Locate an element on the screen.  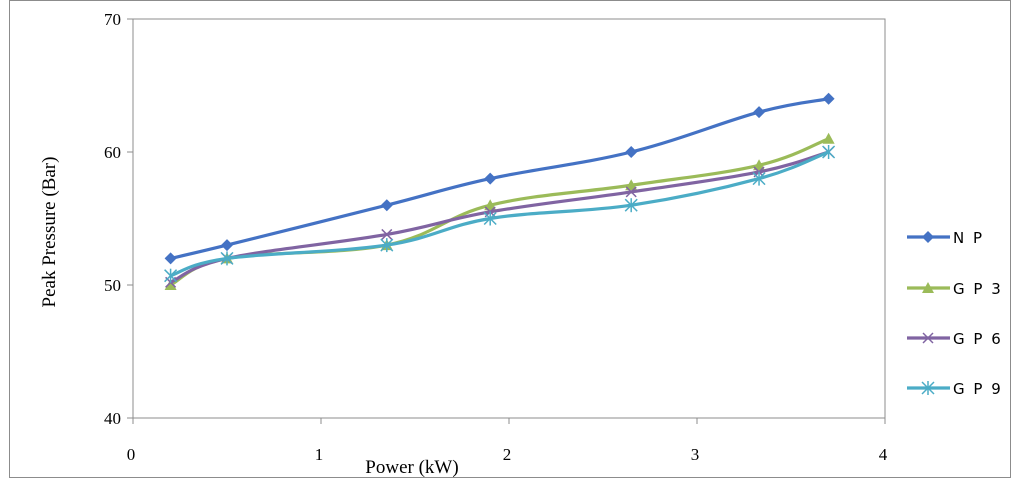
x-tick-label: 0 is located at coordinates (131, 454).